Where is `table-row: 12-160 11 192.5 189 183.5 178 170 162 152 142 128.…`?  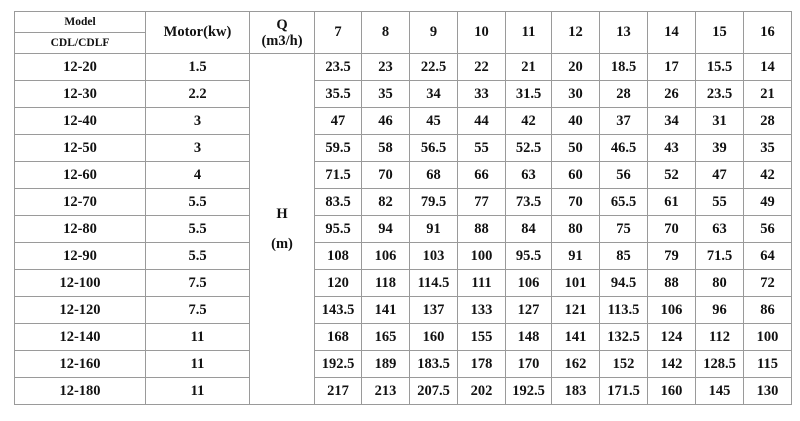 table-row: 12-160 11 192.5 189 183.5 178 170 162 152 142 128.… is located at coordinates (403, 364).